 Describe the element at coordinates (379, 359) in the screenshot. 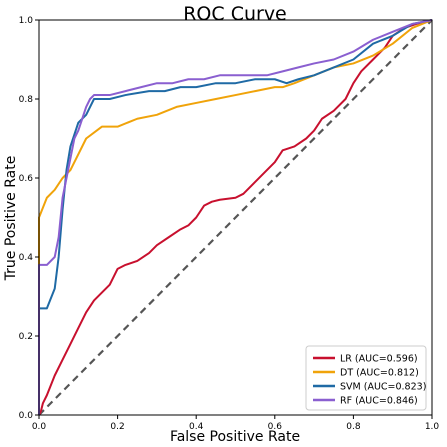

I see `legend-label: LR (AUC=0.596)` at that location.